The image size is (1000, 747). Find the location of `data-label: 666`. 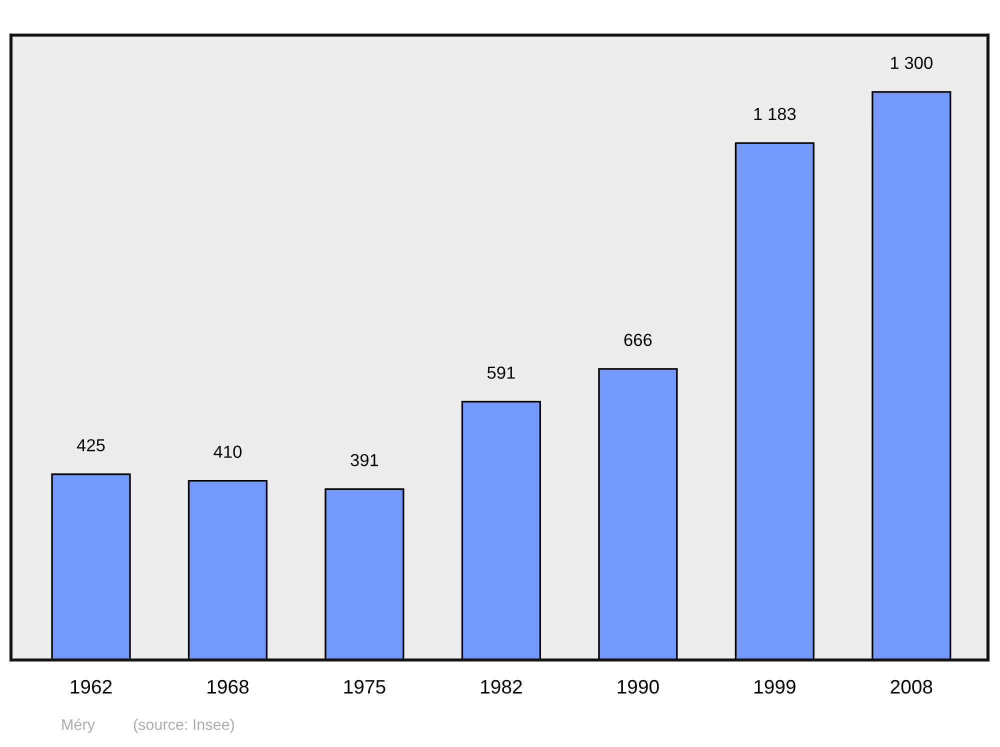

data-label: 666 is located at coordinates (638, 340).